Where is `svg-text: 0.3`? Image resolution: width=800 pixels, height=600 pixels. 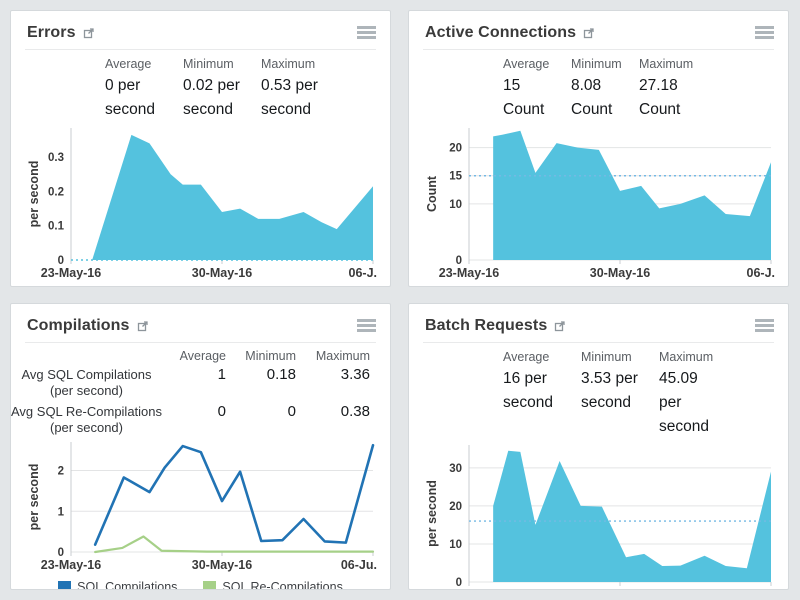 svg-text: 0.3 is located at coordinates (56, 158).